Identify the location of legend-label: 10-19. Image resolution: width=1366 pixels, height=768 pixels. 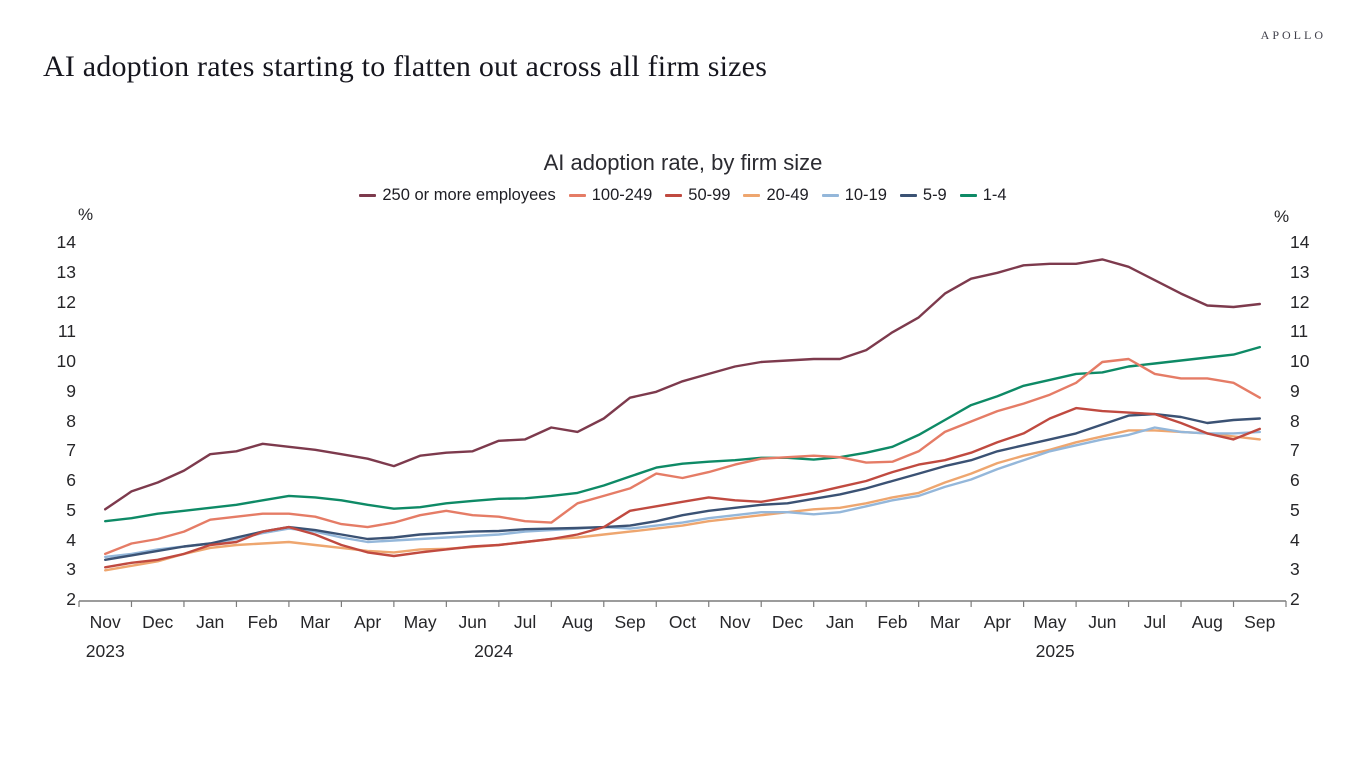
(865, 195).